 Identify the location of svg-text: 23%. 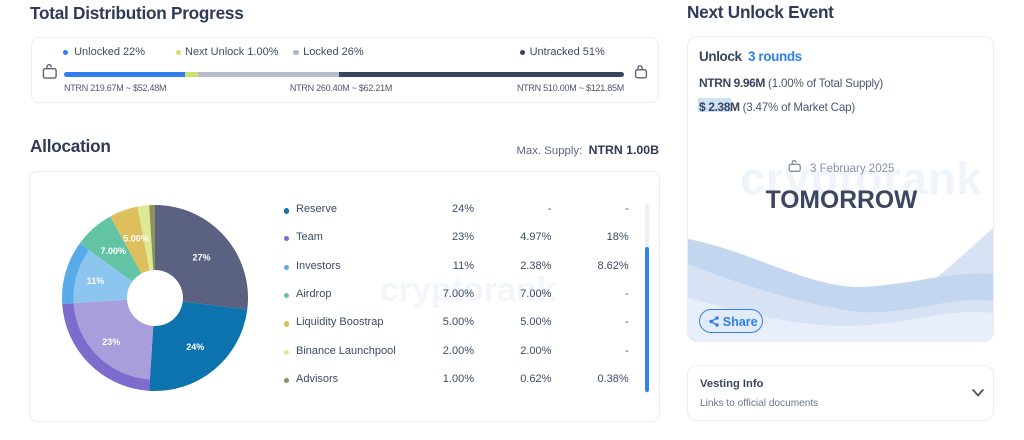
(111, 342).